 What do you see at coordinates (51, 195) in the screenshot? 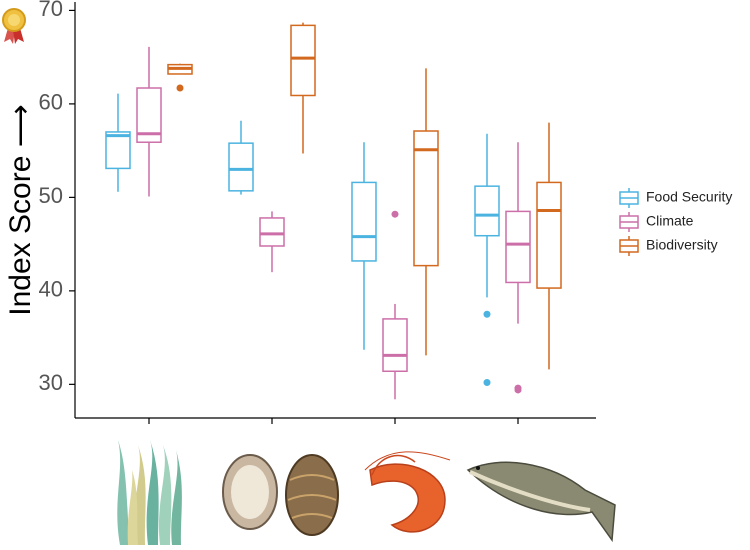
I see `y-tick-label: 50` at bounding box center [51, 195].